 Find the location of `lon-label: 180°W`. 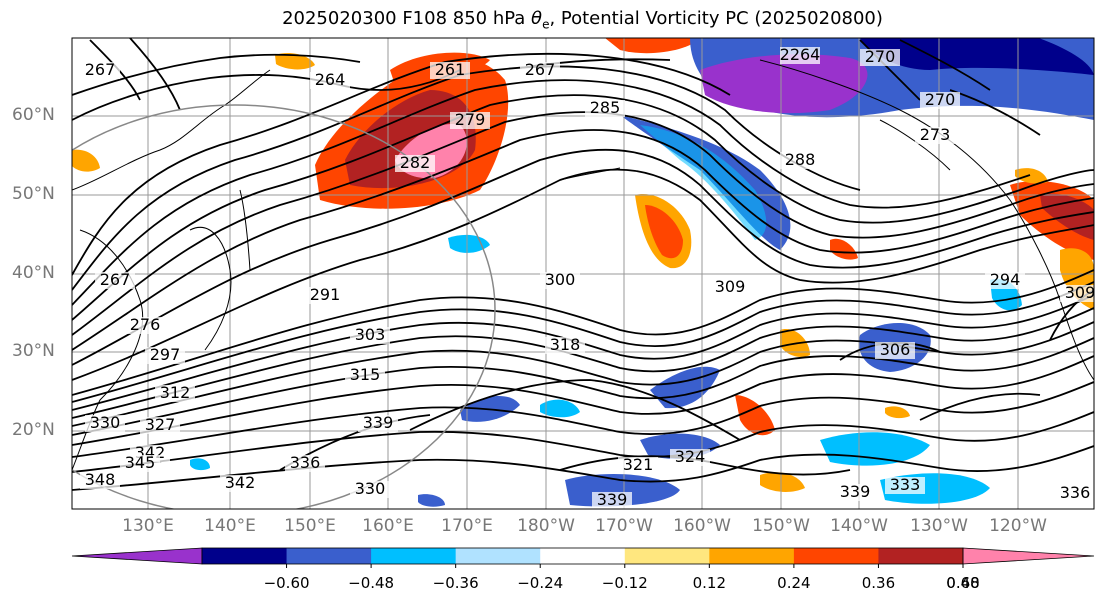

lon-label: 180°W is located at coordinates (546, 526).